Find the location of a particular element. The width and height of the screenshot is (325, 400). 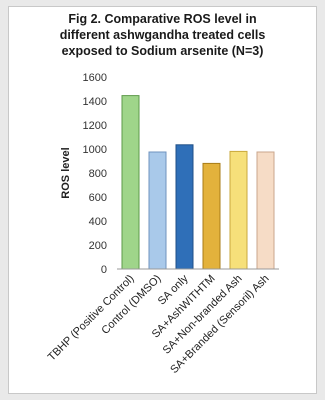

y-tick-label: 200 is located at coordinates (98, 246).